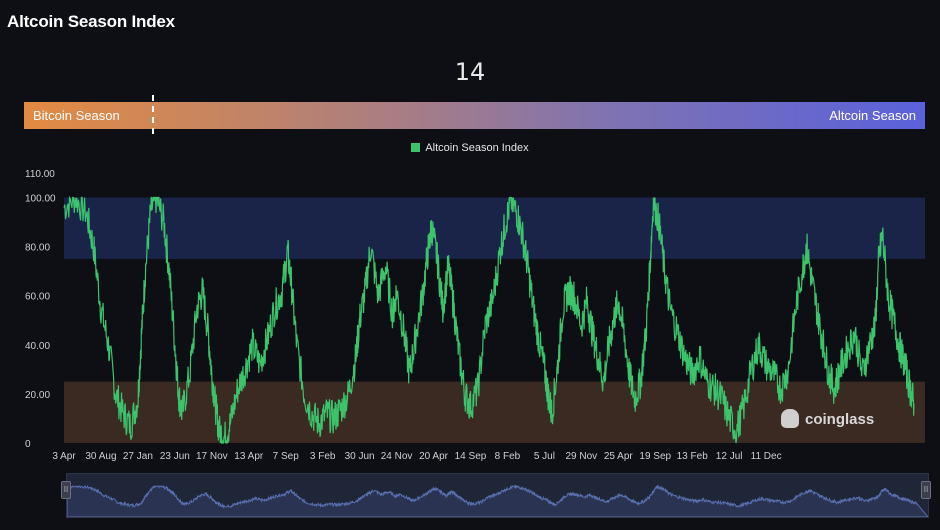 The image size is (940, 530). What do you see at coordinates (37, 297) in the screenshot?
I see `y-tick-label: 60.00` at bounding box center [37, 297].